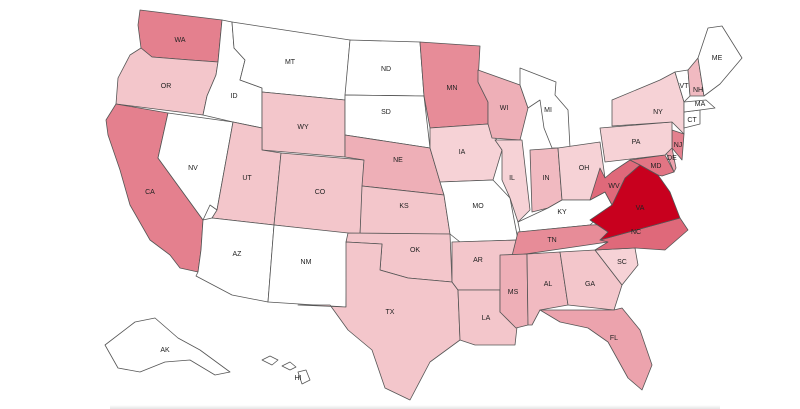 This screenshot has width=800, height=409. Describe the element at coordinates (720, 61) in the screenshot. I see `state-me` at that location.